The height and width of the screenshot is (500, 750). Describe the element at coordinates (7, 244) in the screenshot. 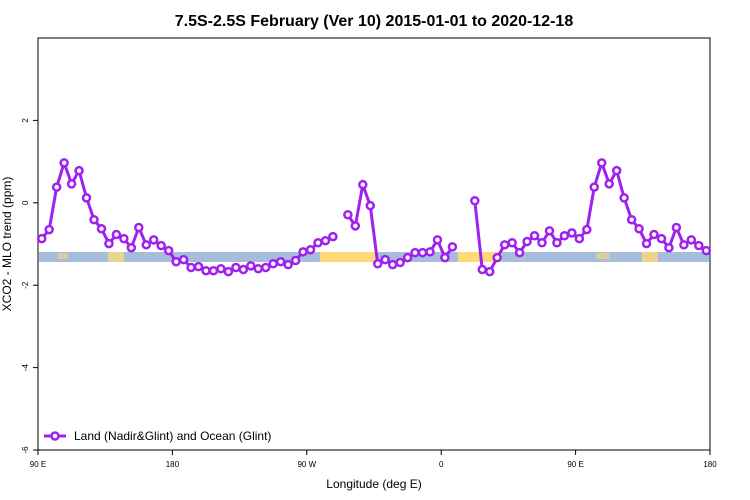

I see `y-axis-label: XCO2 - MLO trend (ppm)` at that location.